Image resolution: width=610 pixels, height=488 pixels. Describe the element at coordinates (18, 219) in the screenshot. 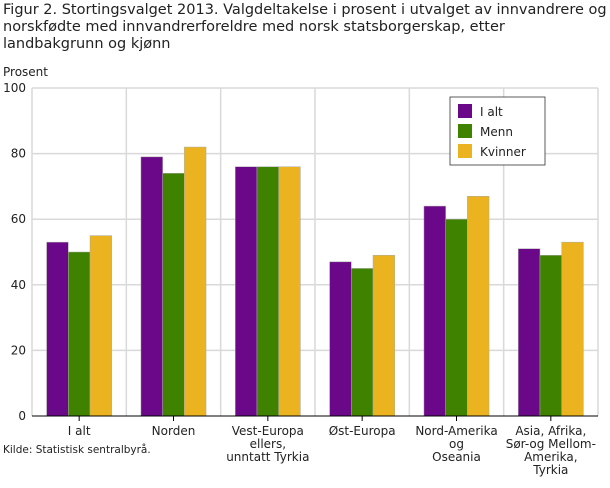

I see `y-tick-label: 60` at that location.